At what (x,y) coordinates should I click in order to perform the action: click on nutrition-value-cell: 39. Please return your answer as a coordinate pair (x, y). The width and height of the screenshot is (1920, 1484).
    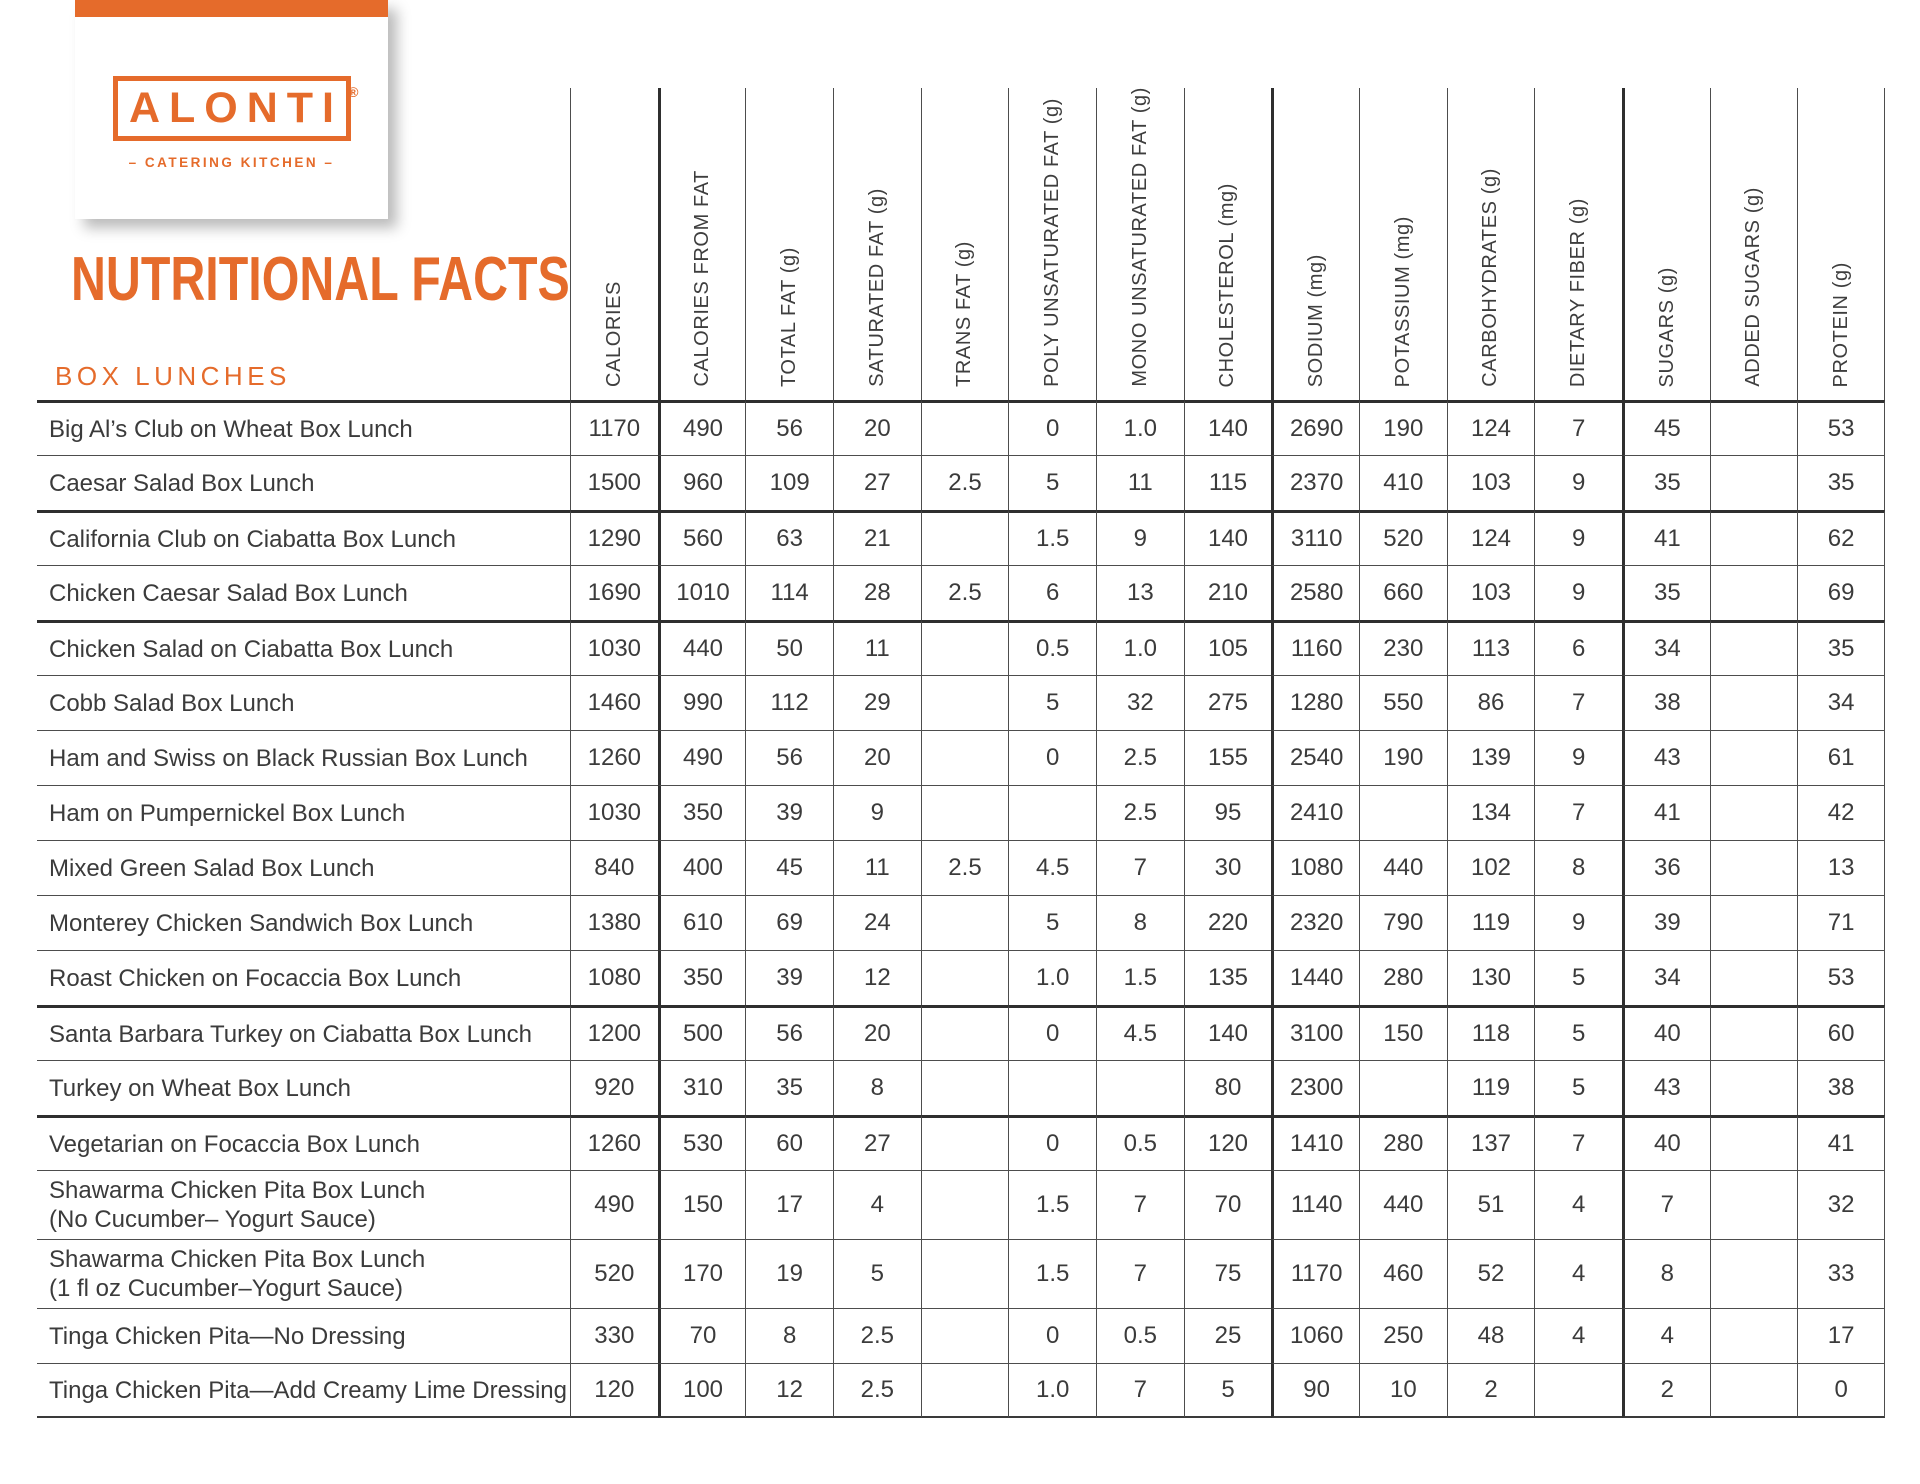
    Looking at the image, I should click on (789, 812).